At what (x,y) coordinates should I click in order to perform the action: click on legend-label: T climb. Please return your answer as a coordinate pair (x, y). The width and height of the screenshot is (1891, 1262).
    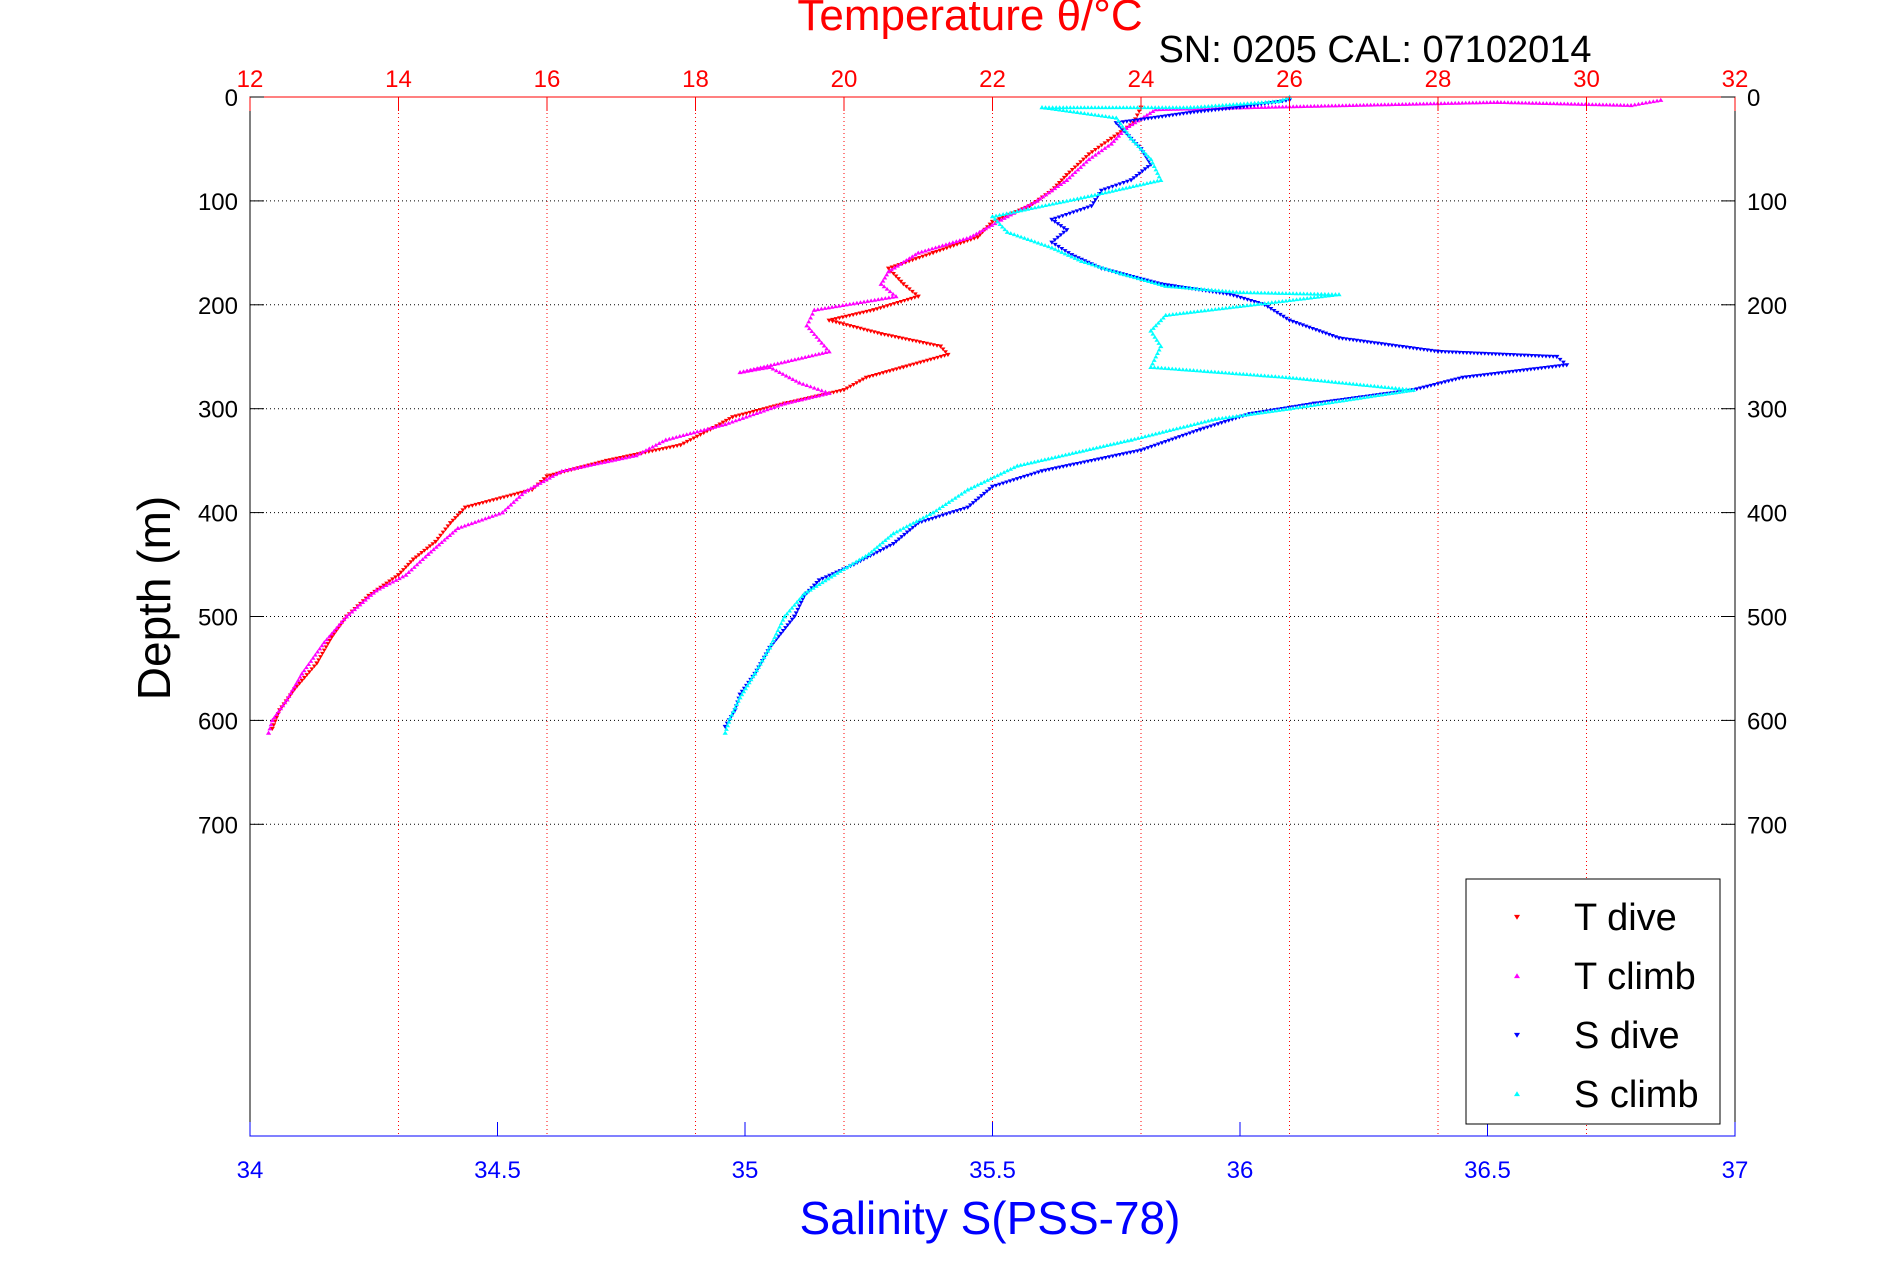
    Looking at the image, I should click on (1635, 977).